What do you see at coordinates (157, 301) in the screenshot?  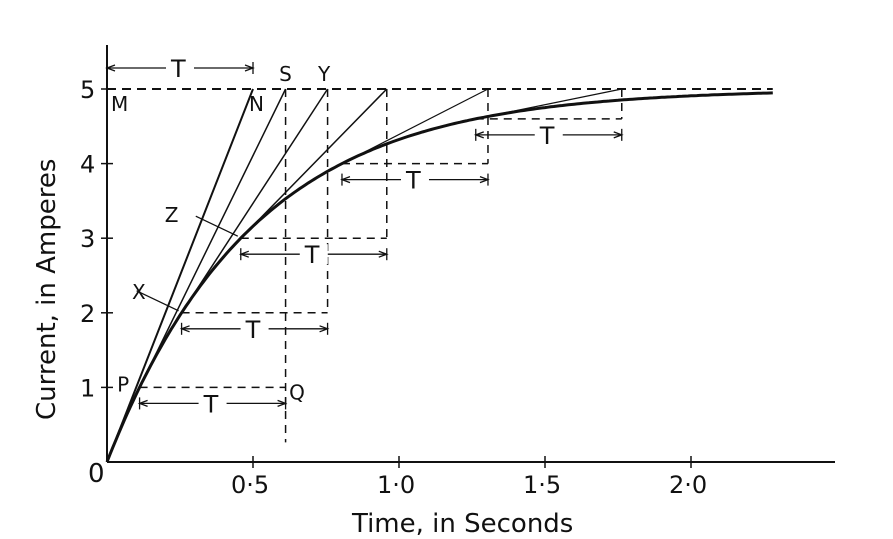 I see `leader-arrow-x` at bounding box center [157, 301].